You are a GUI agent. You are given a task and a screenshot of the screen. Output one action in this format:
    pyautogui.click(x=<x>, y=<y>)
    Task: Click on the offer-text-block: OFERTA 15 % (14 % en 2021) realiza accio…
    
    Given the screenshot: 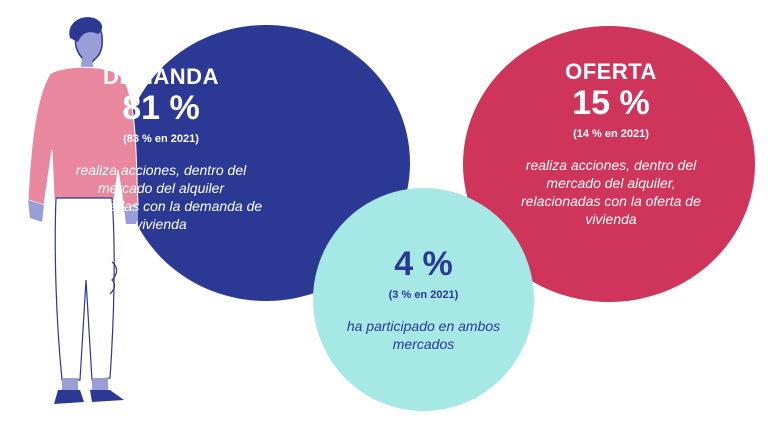 What is the action you would take?
    pyautogui.click(x=611, y=144)
    